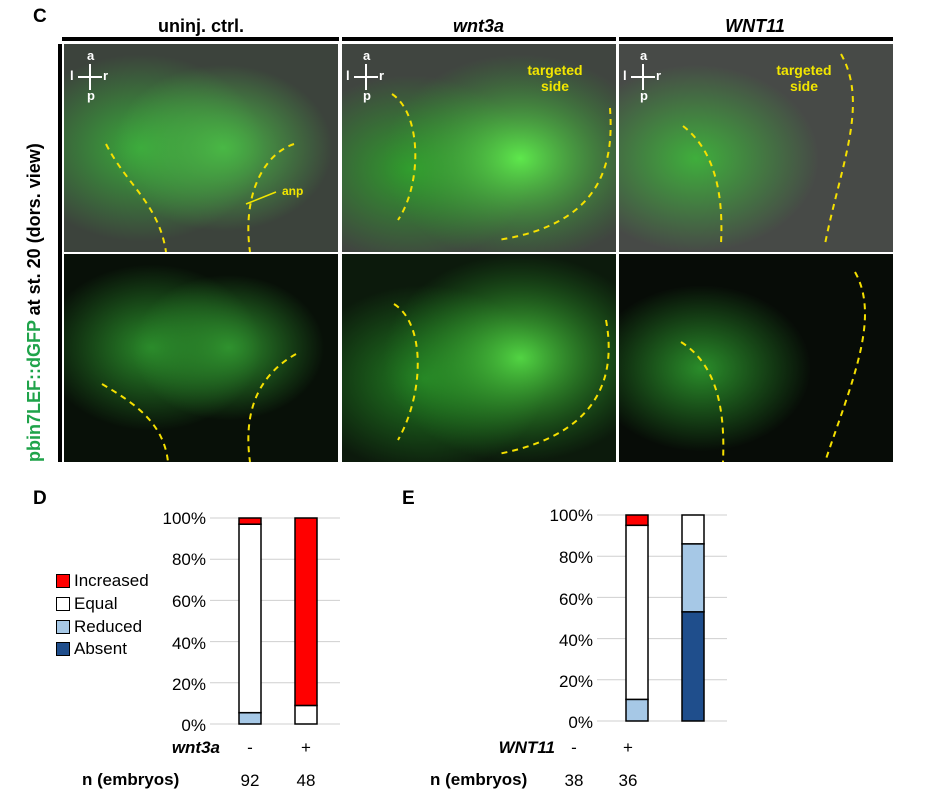  Describe the element at coordinates (575, 640) in the screenshot. I see `ytick-e-40: 40%` at that location.